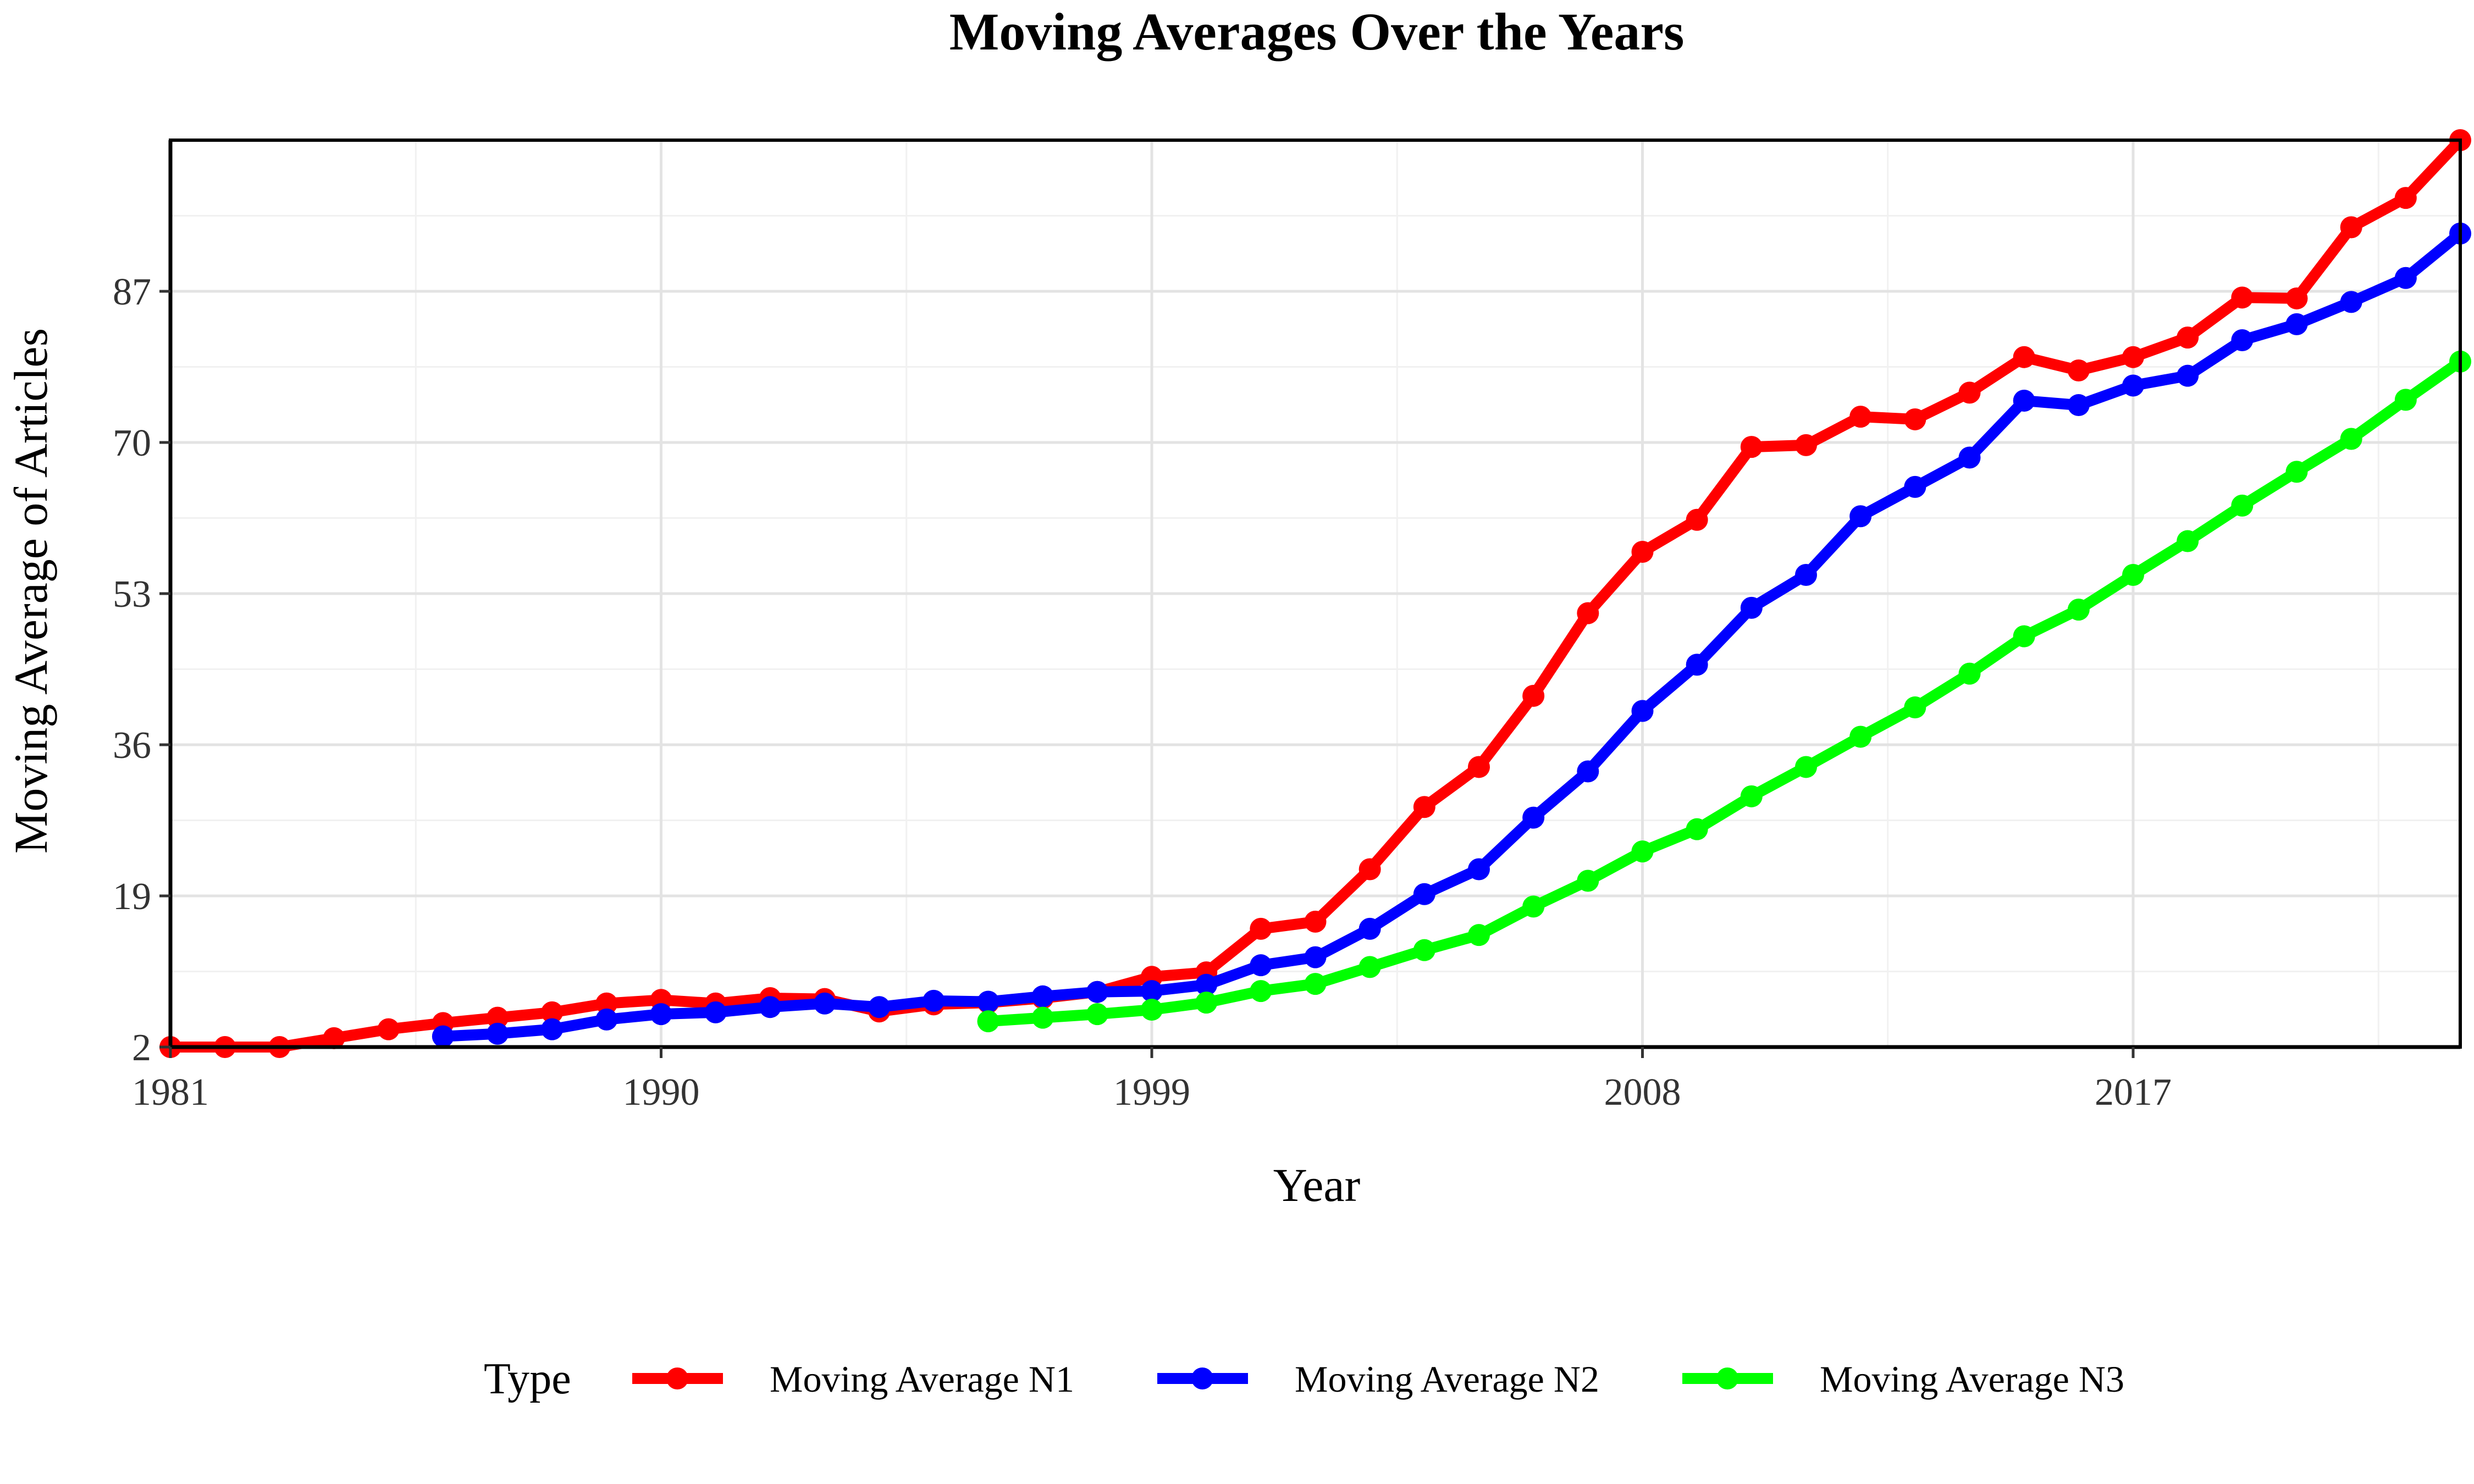  I want to click on y-tick-label: 36, so click(132, 745).